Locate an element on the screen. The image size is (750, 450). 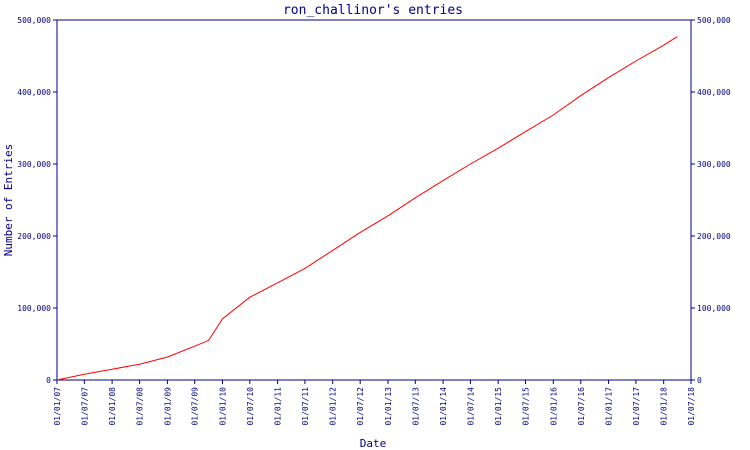
x-tick-label: 01/07/11 is located at coordinates (305, 406).